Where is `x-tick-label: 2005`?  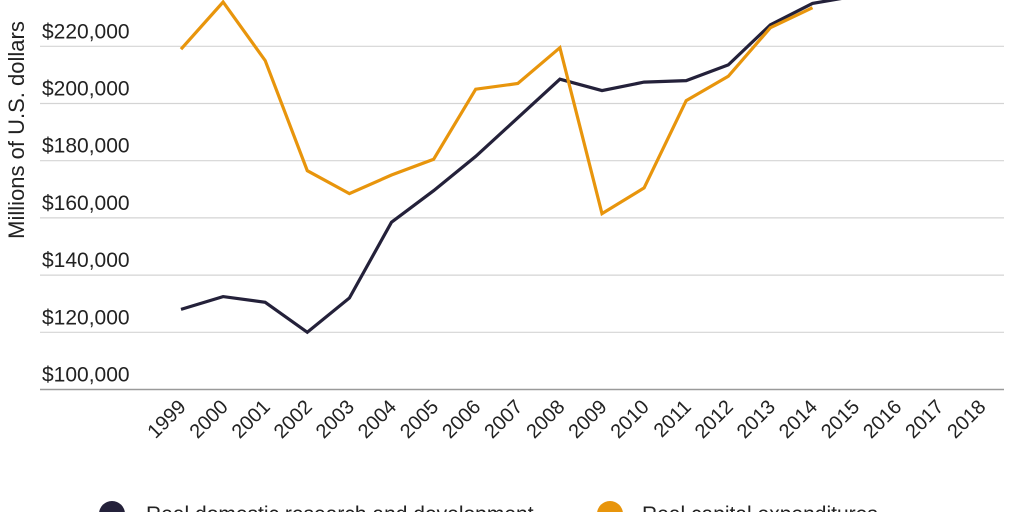 x-tick-label: 2005 is located at coordinates (419, 419).